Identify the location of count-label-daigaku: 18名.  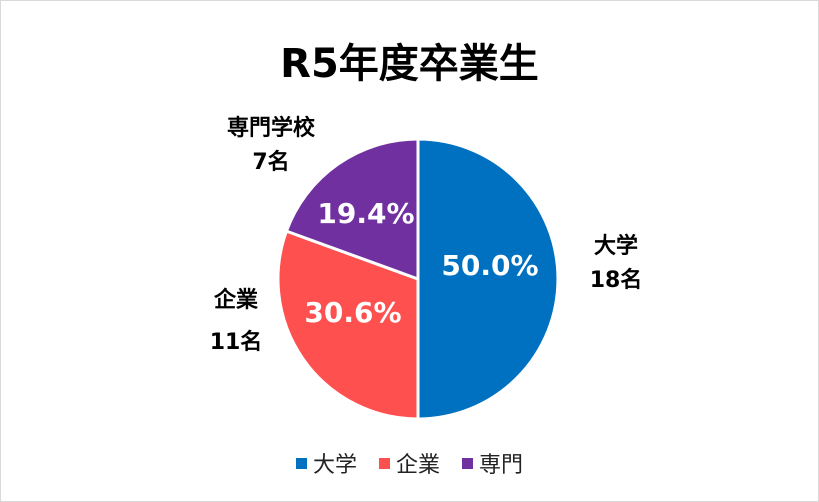
(616, 280).